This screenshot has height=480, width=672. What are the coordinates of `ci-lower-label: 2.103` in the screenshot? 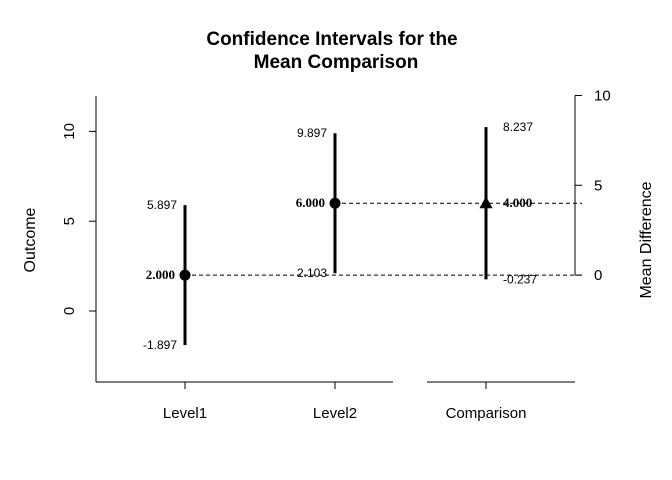 It's located at (312, 273).